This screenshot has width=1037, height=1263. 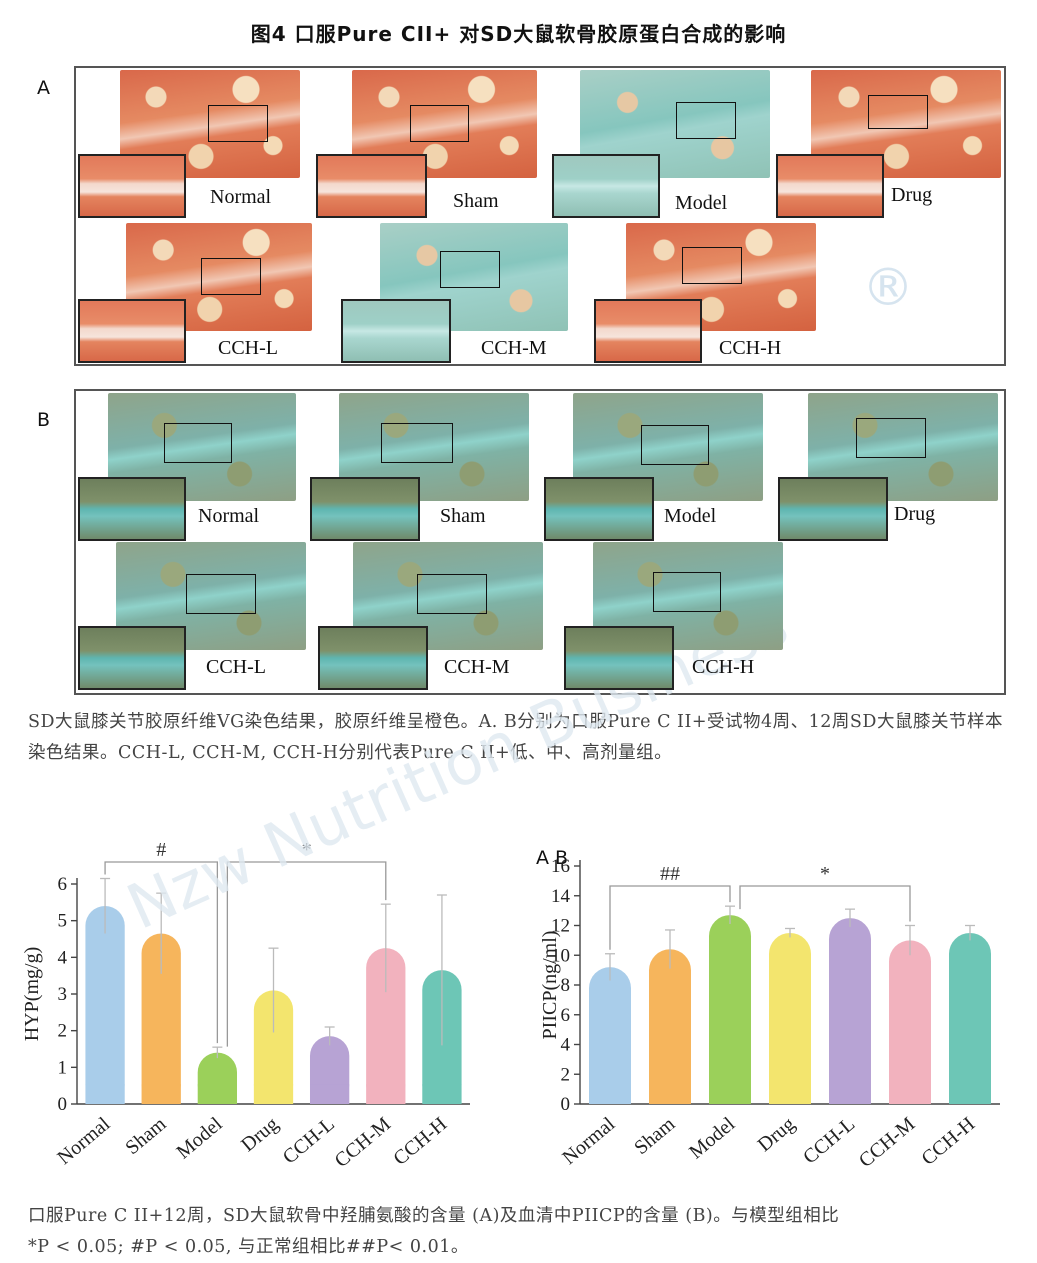 What do you see at coordinates (63, 1104) in the screenshot?
I see `y-tick-label: 0` at bounding box center [63, 1104].